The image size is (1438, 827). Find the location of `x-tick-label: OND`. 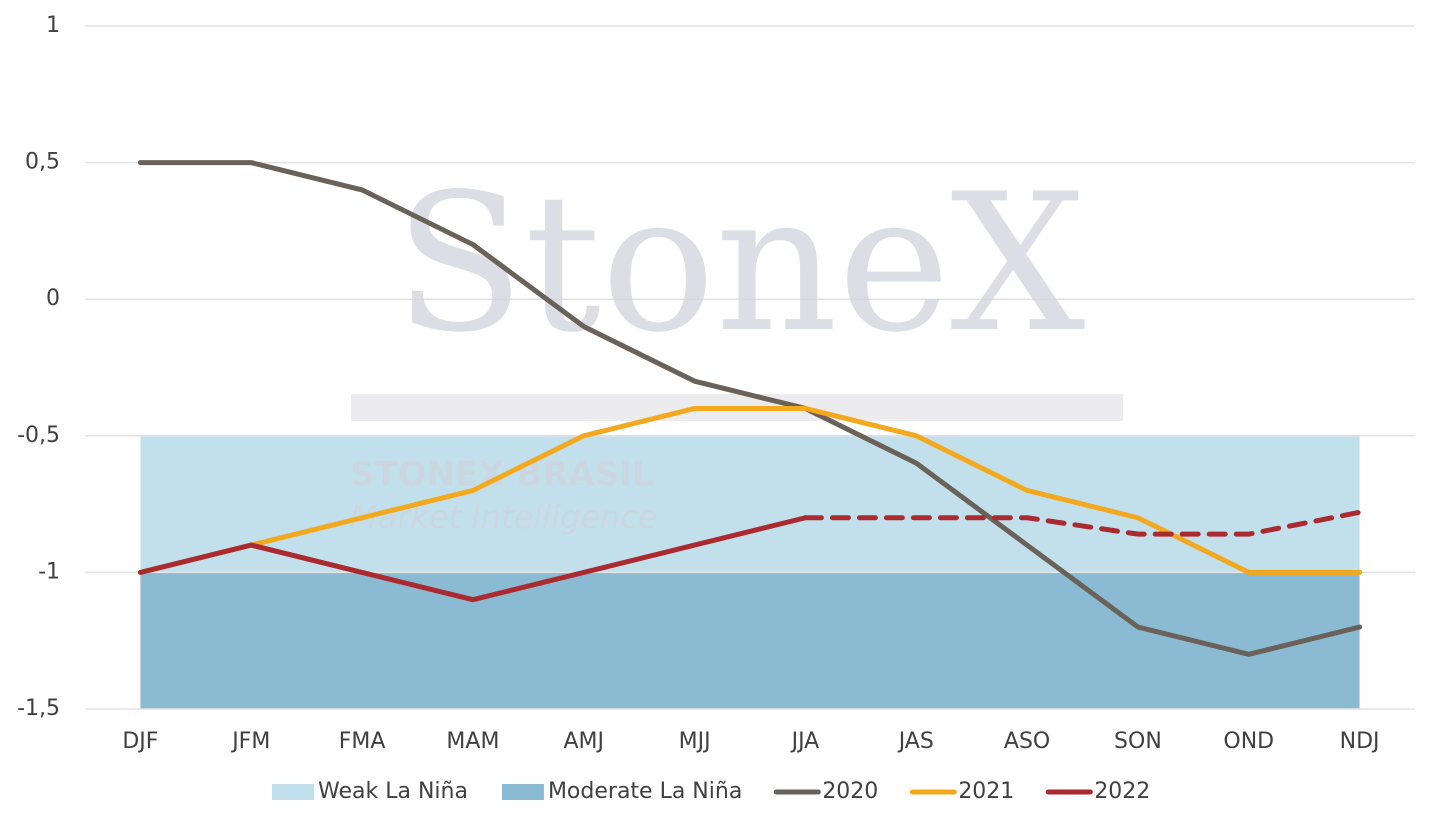

x-tick-label: OND is located at coordinates (1248, 741).